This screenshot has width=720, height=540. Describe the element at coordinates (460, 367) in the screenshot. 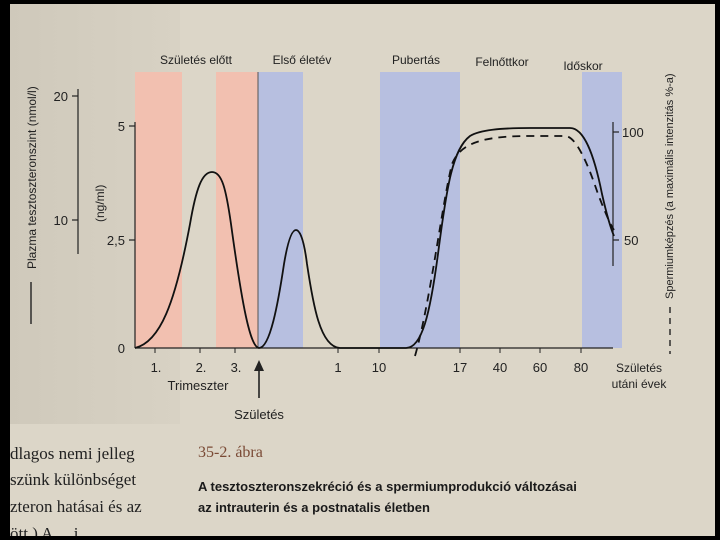

I see `x-tick-label-17: 17` at that location.